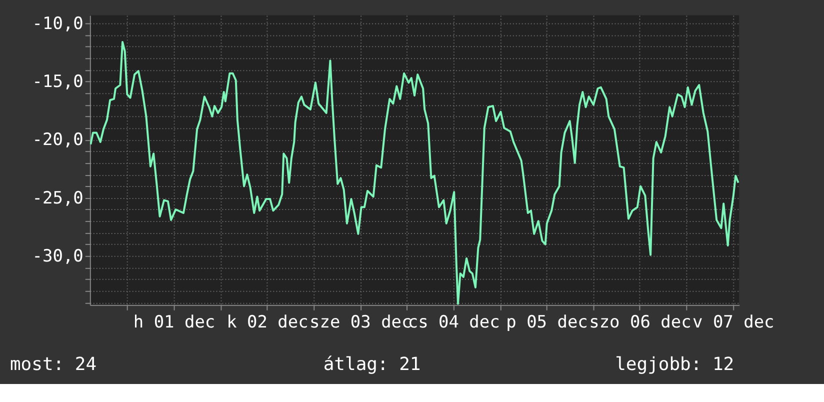  What do you see at coordinates (547, 322) in the screenshot?
I see `x-tick-label: p 05 dec` at bounding box center [547, 322].